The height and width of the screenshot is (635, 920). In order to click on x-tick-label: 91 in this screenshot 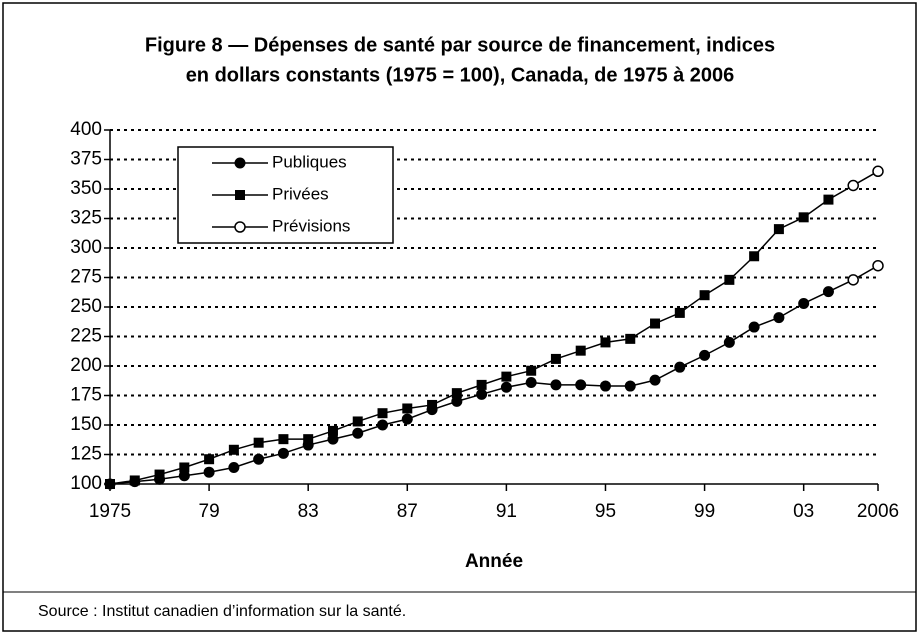, I will do `click(506, 511)`.